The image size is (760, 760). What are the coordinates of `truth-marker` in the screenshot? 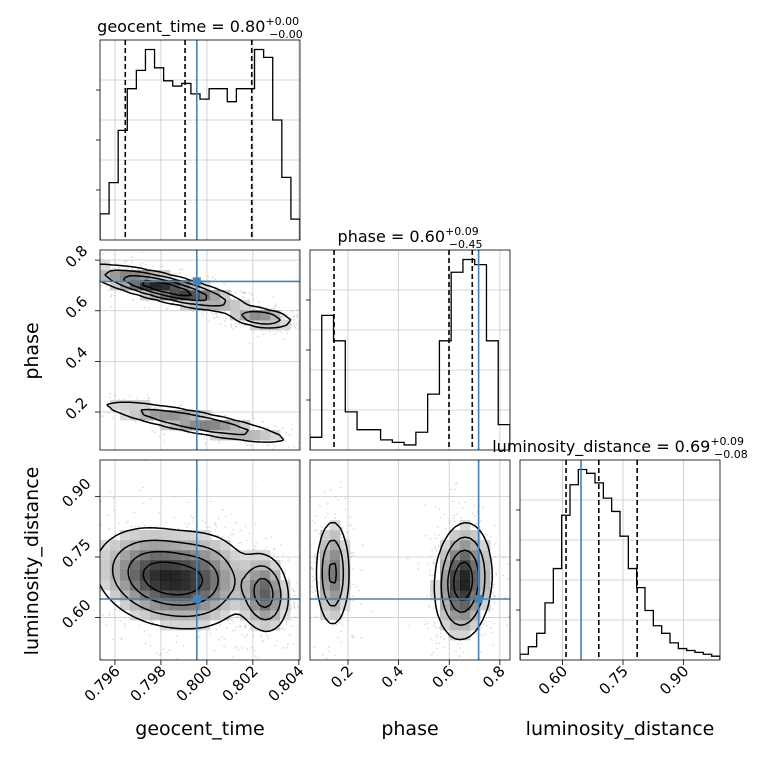 It's located at (196, 281).